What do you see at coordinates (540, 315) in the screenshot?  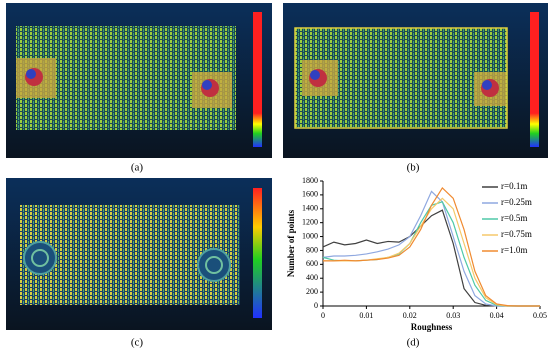 I see `x-tick-label: 0.05` at bounding box center [540, 315].